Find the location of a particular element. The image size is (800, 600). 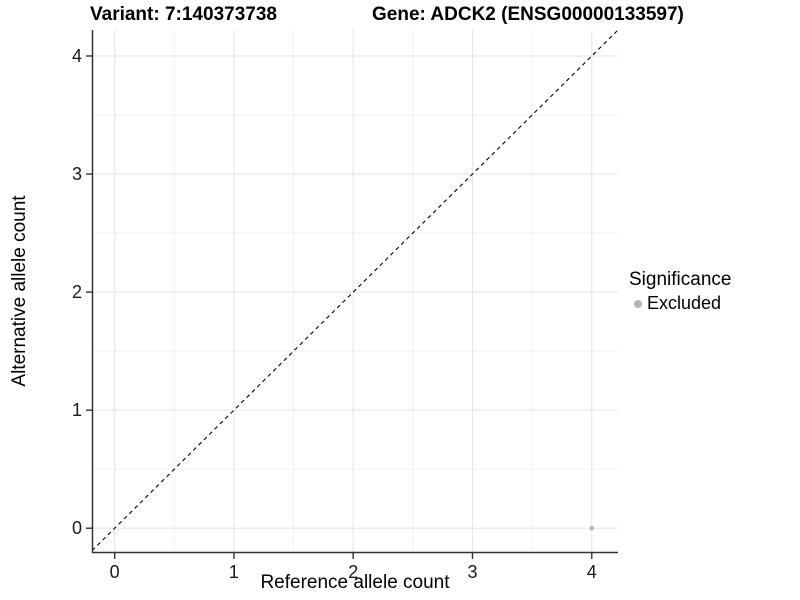

legend-item-excluded: Excluded is located at coordinates (680, 303).